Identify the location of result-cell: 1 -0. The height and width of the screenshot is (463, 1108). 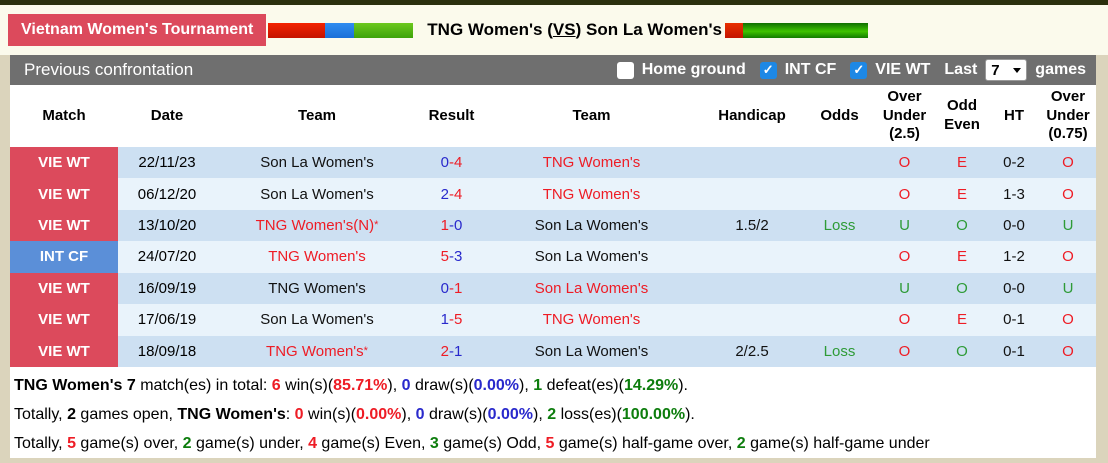
(451, 225).